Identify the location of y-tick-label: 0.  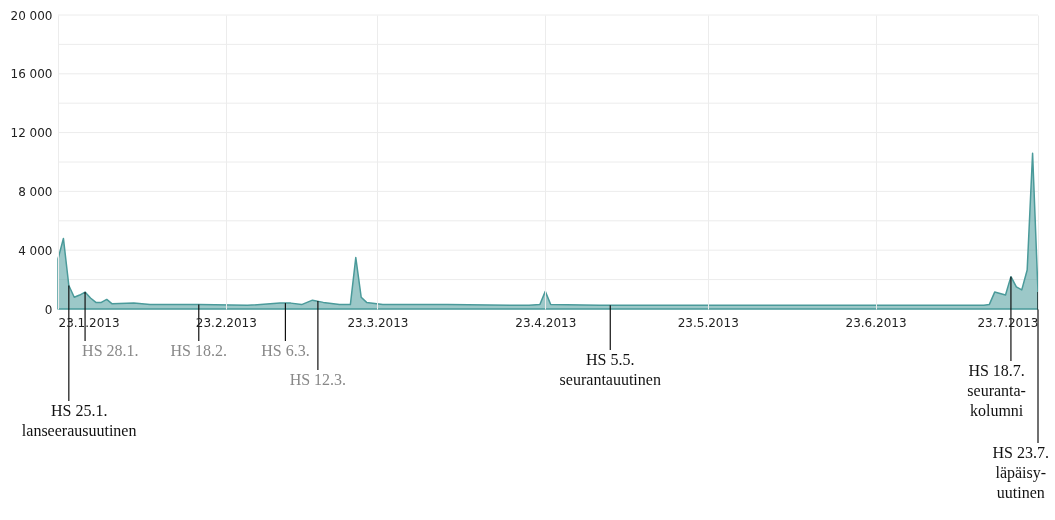
(48, 309).